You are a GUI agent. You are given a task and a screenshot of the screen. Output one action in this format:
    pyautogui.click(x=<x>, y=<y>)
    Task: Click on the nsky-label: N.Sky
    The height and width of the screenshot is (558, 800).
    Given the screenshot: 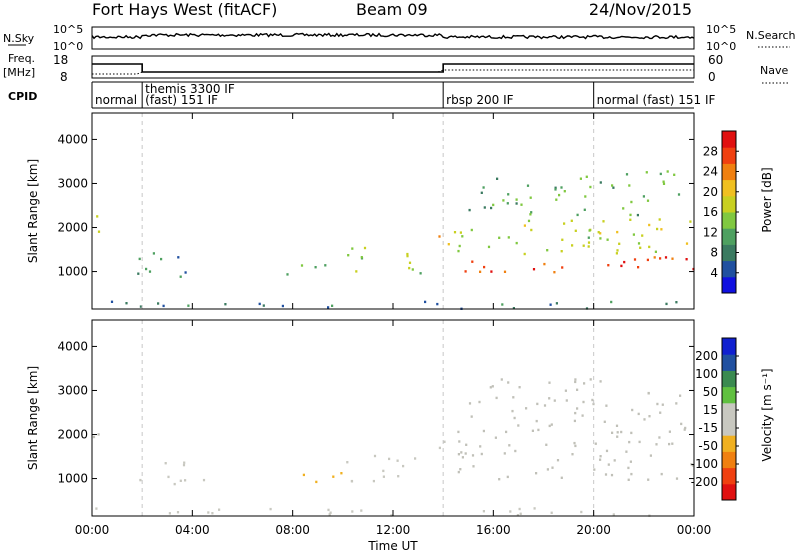 What is the action you would take?
    pyautogui.click(x=19, y=38)
    